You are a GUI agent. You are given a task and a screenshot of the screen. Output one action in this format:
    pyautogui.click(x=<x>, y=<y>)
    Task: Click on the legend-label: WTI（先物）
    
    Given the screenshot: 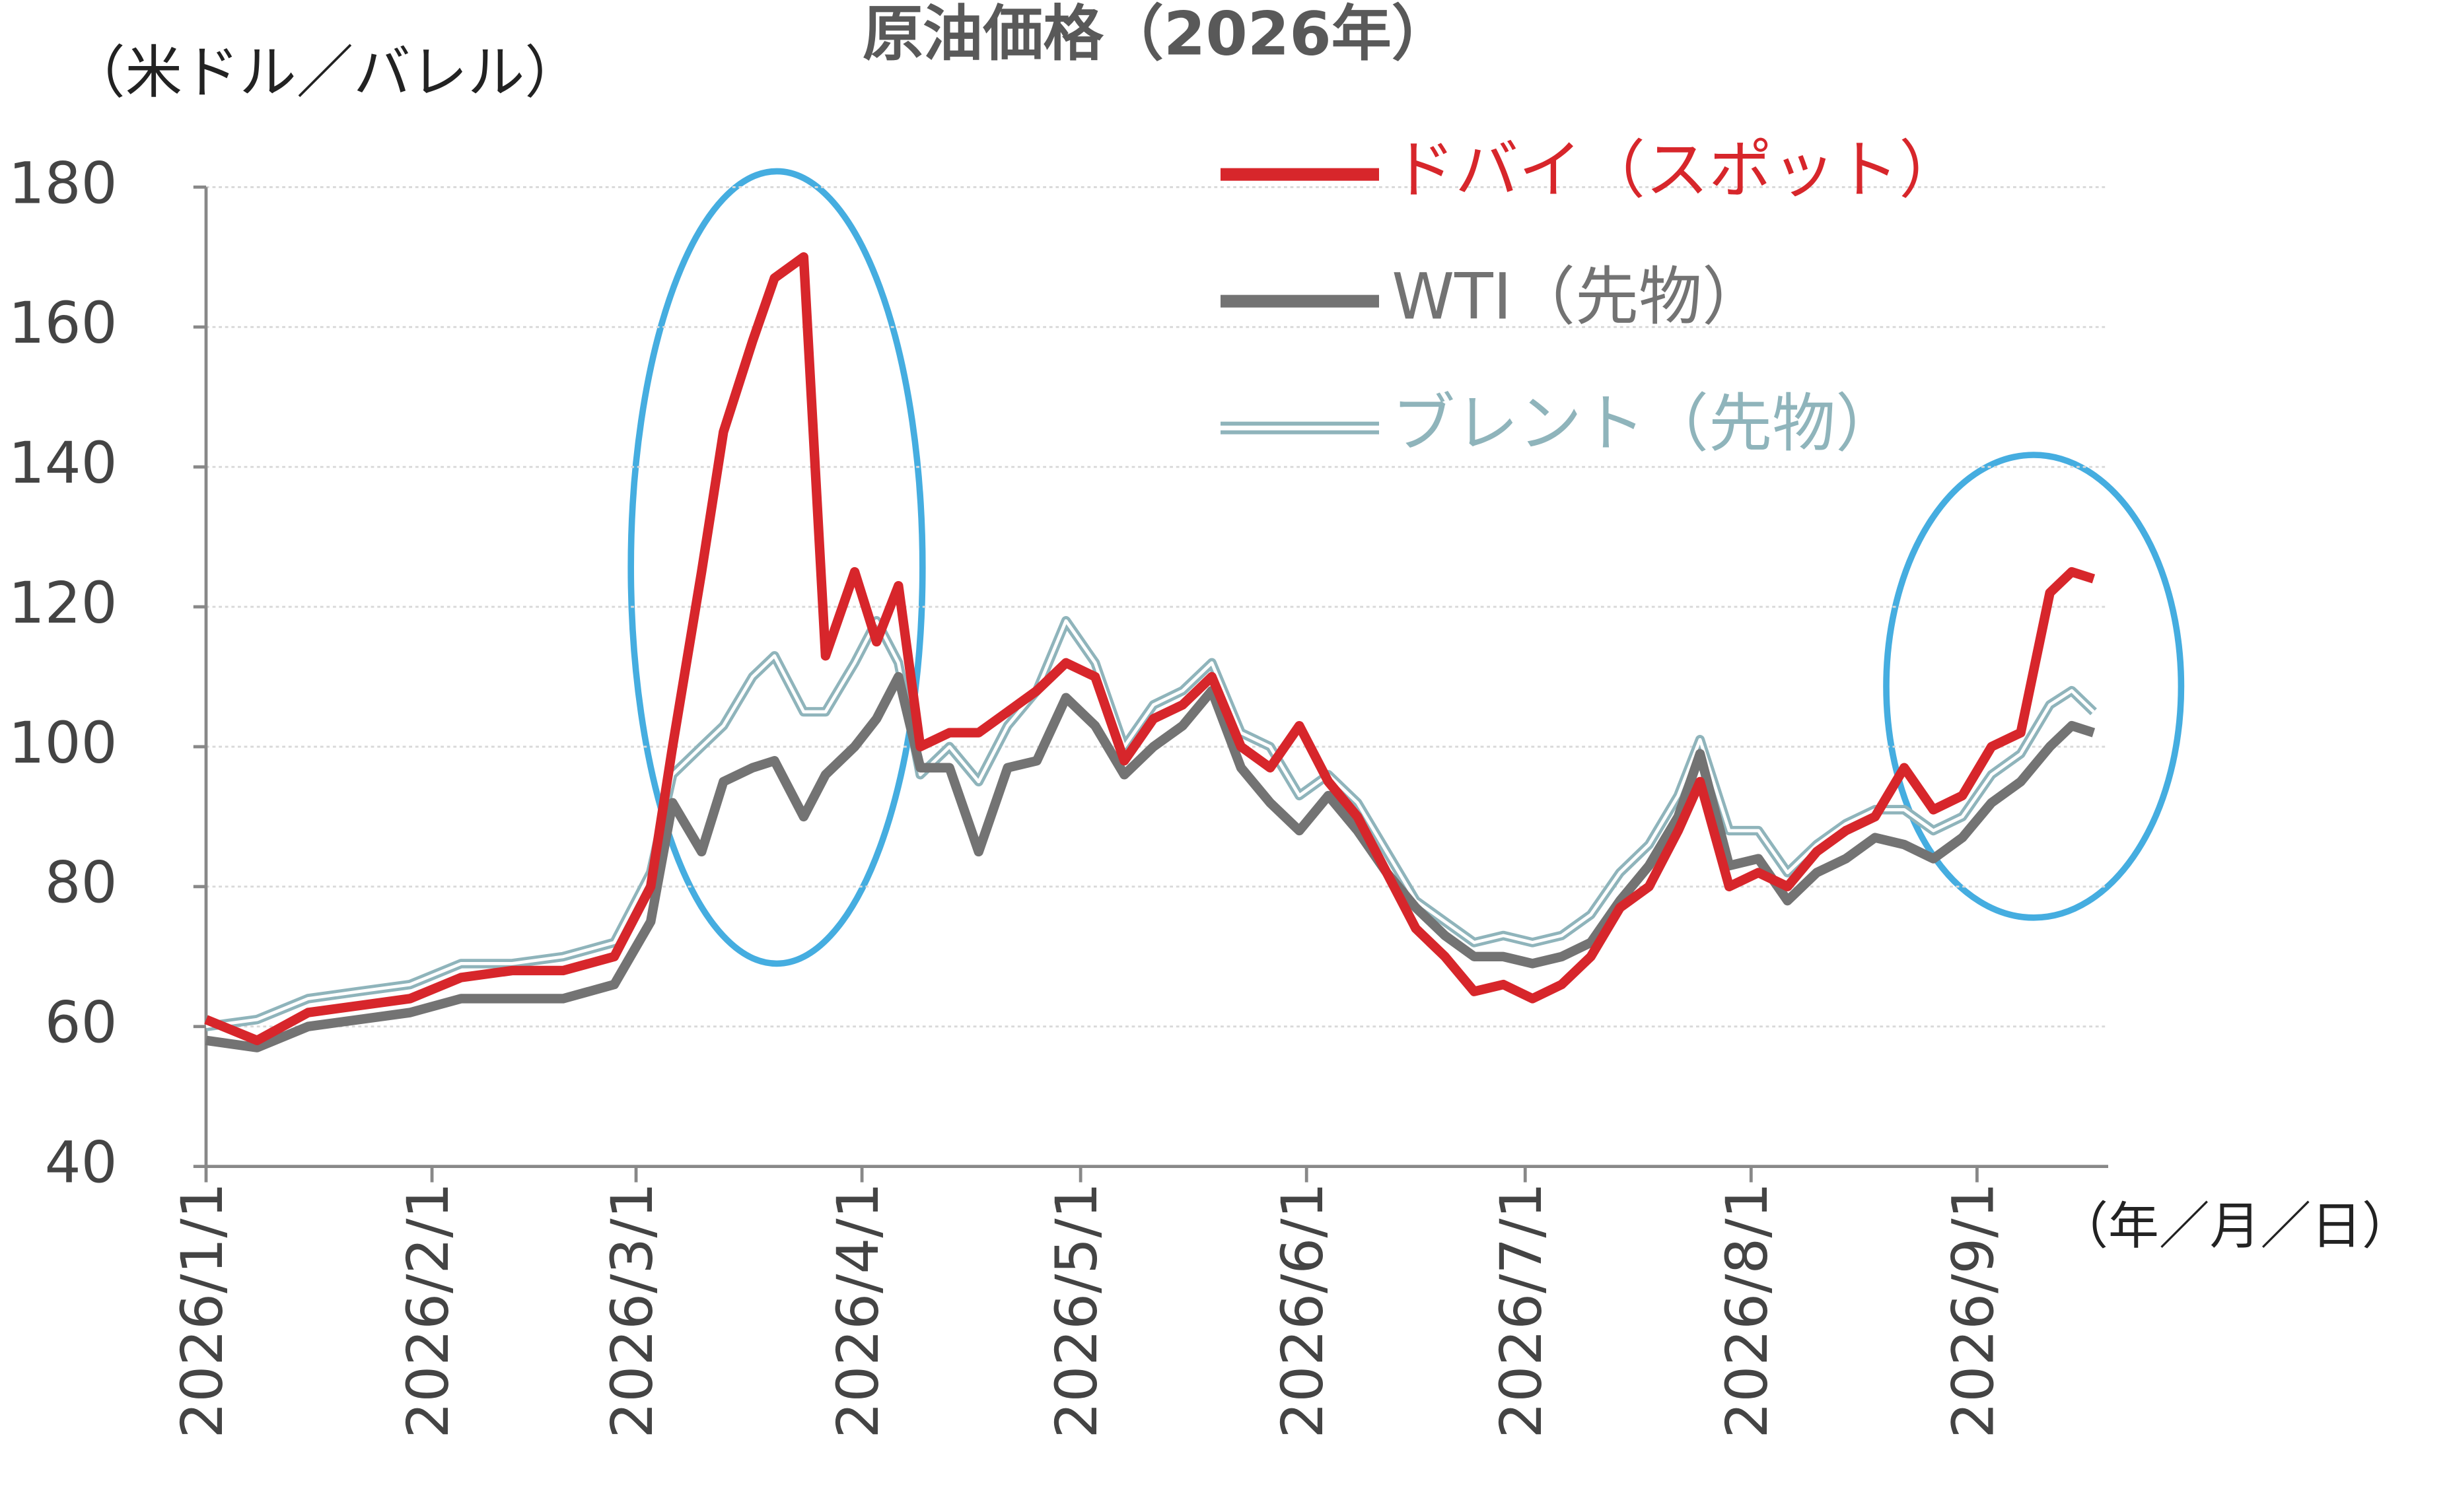 What is the action you would take?
    pyautogui.click(x=1578, y=297)
    